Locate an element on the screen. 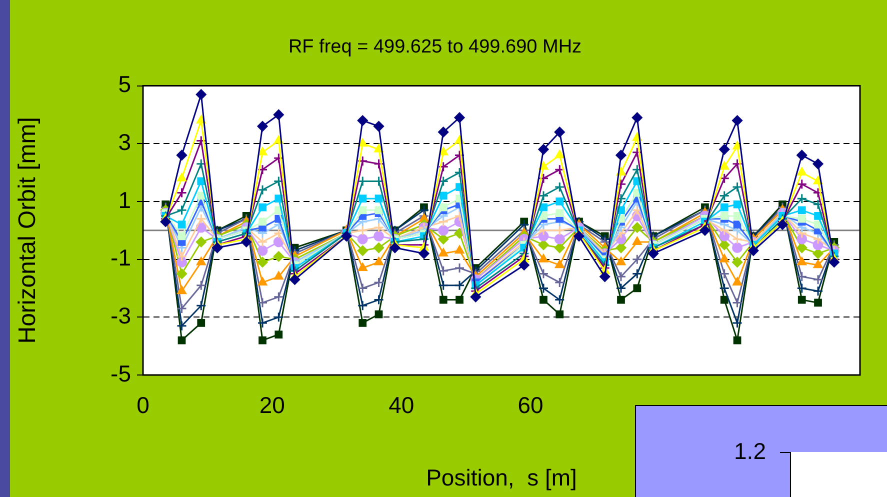  y-tick-label: -3 is located at coordinates (120, 315).